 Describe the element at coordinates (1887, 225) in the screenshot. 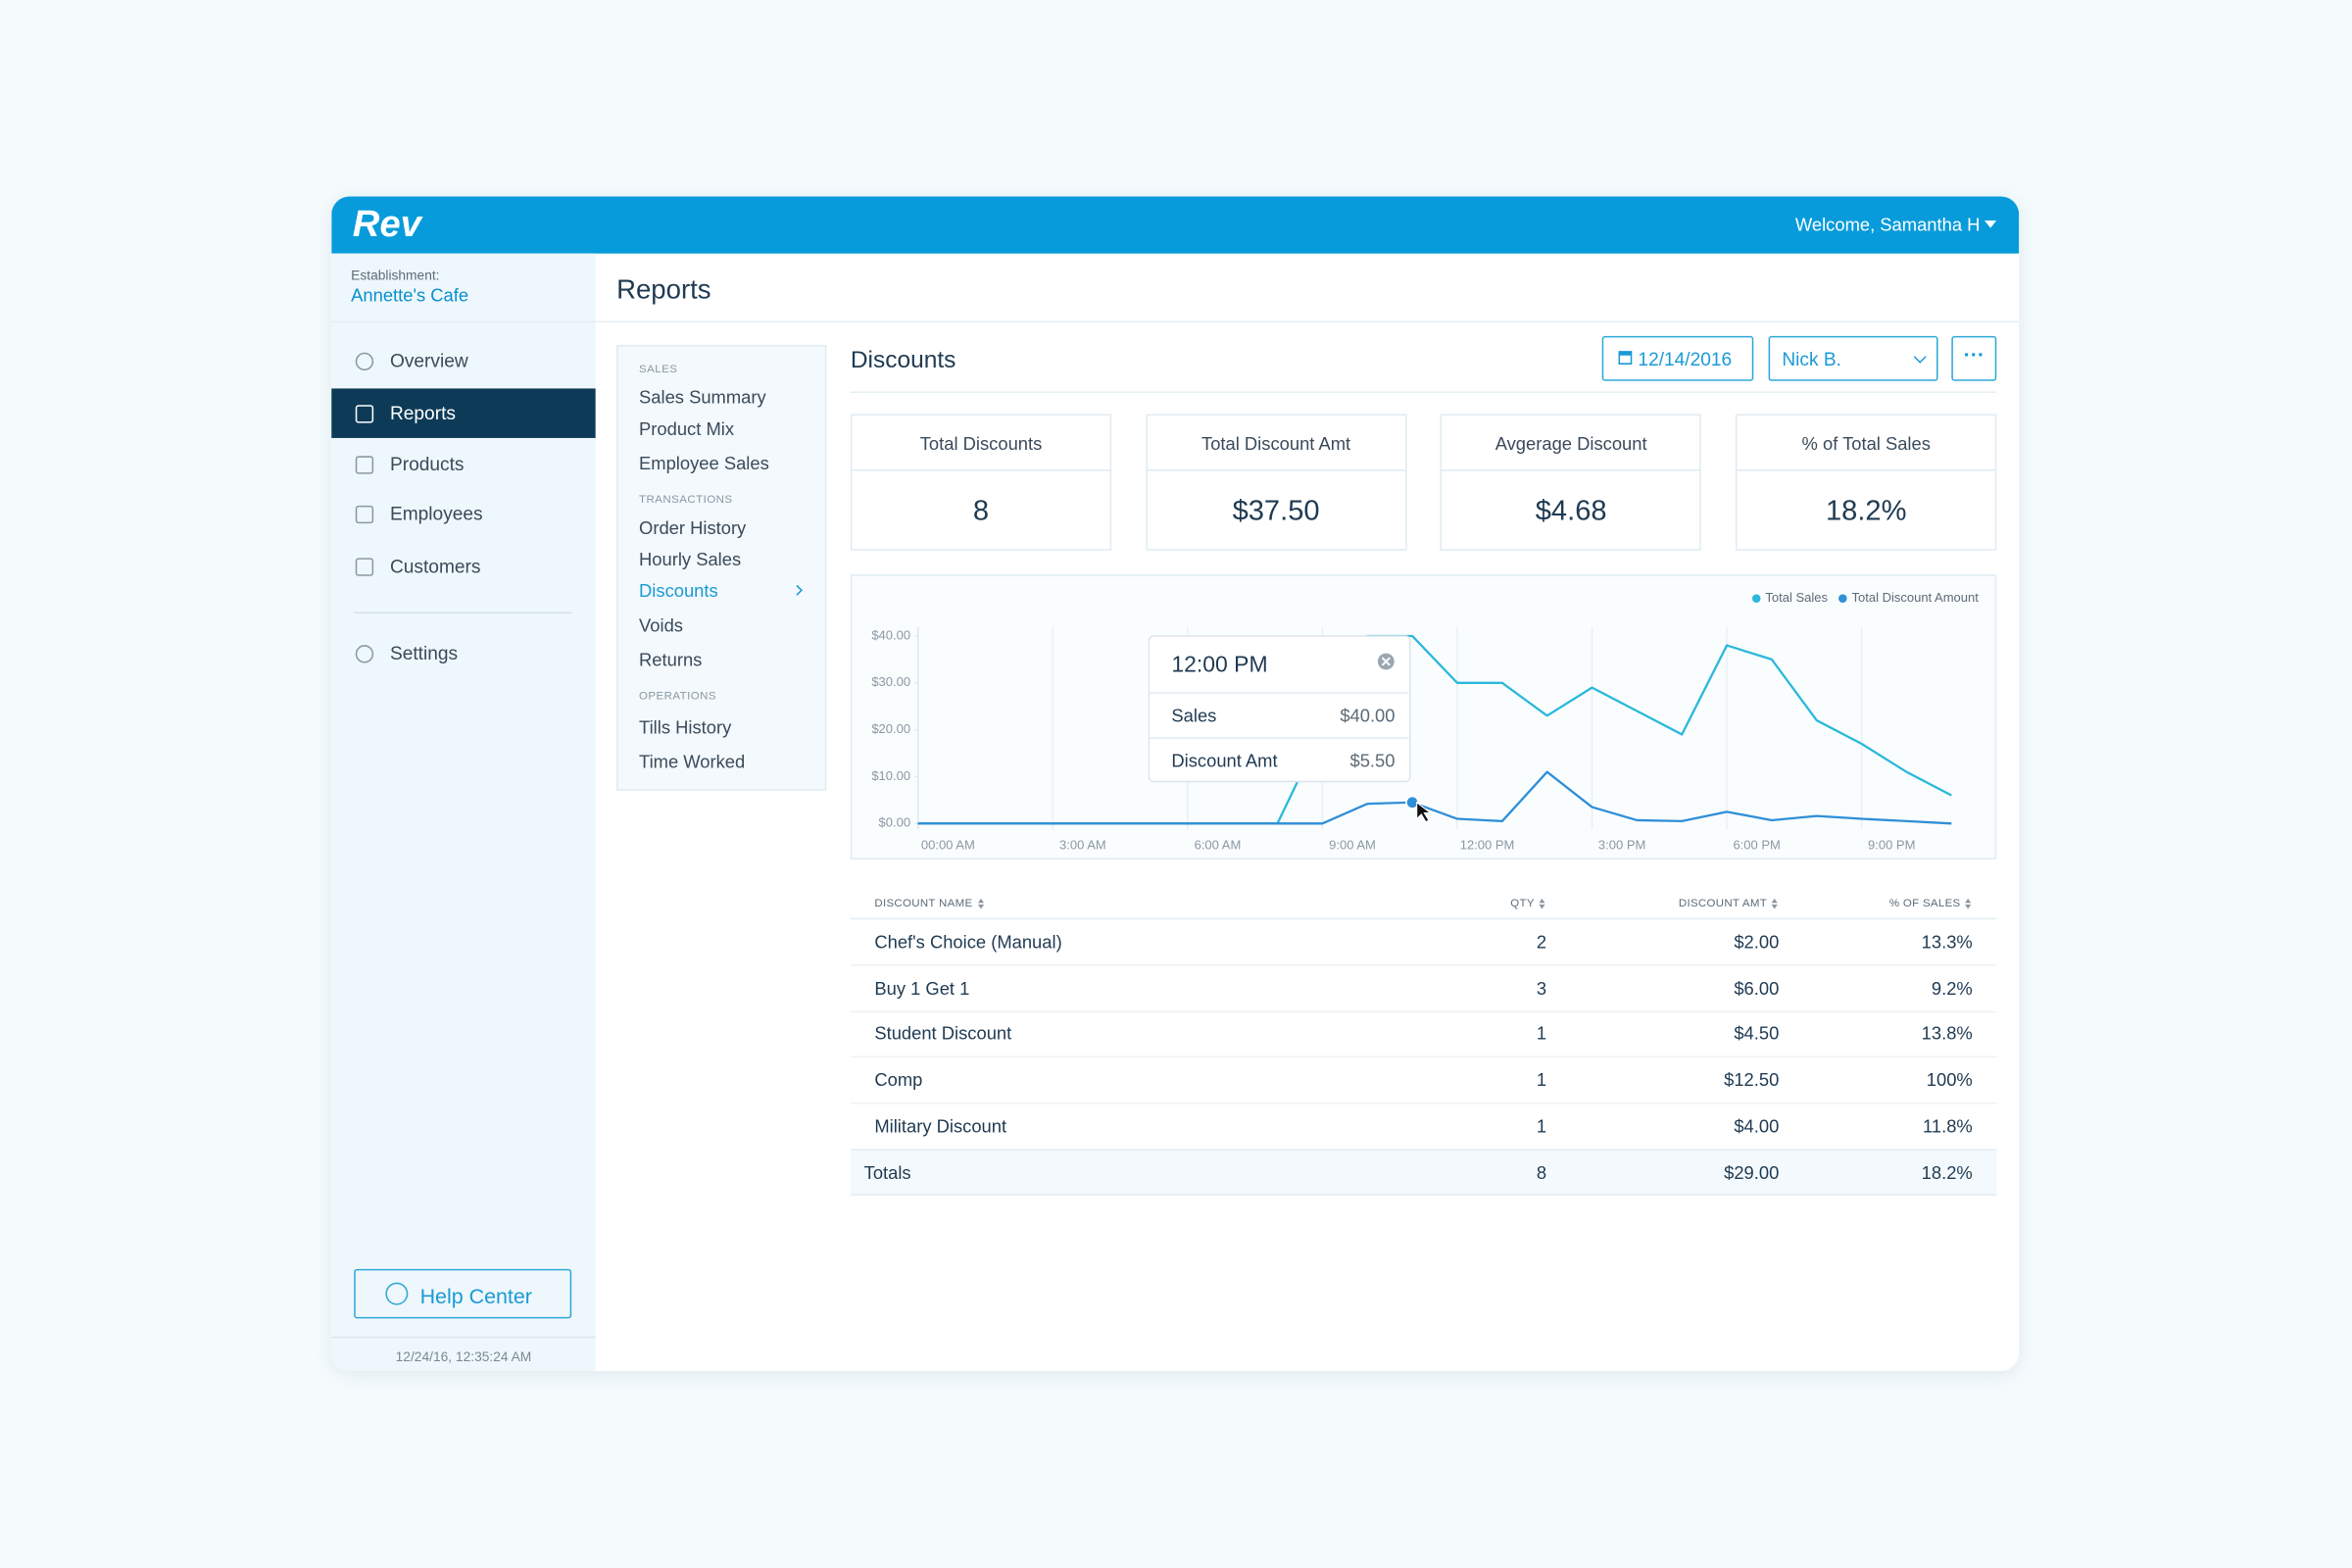

I see `welcome-menu: Welcome, Samantha H` at that location.